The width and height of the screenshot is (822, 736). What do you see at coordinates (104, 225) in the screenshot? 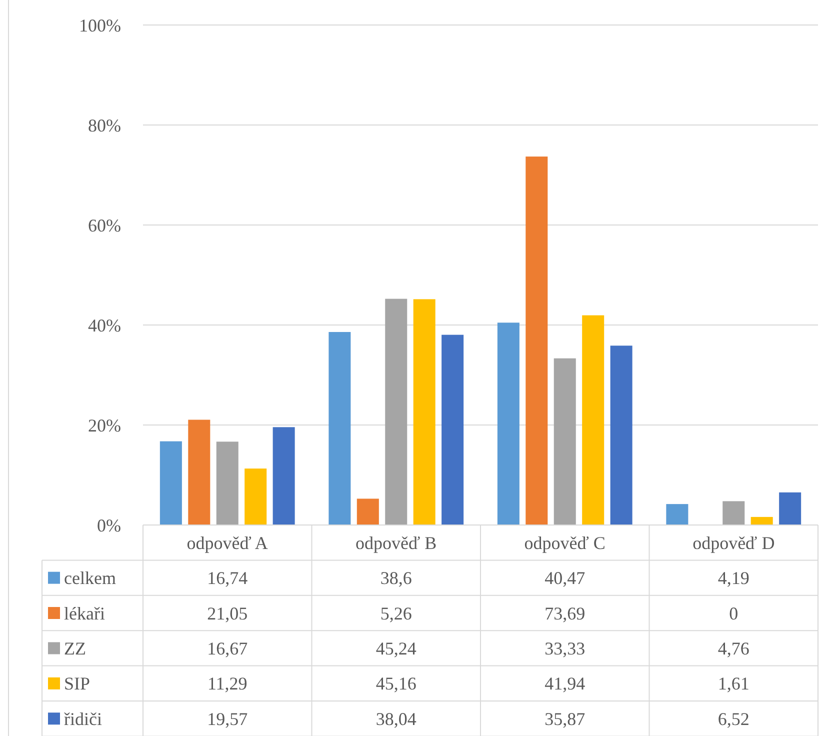
I see `y-tick-label: 60%` at bounding box center [104, 225].